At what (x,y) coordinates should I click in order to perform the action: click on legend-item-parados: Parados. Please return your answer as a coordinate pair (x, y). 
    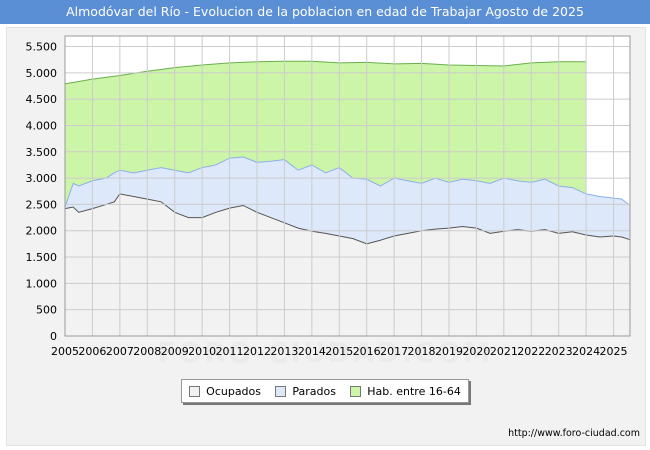
    Looking at the image, I should click on (305, 391).